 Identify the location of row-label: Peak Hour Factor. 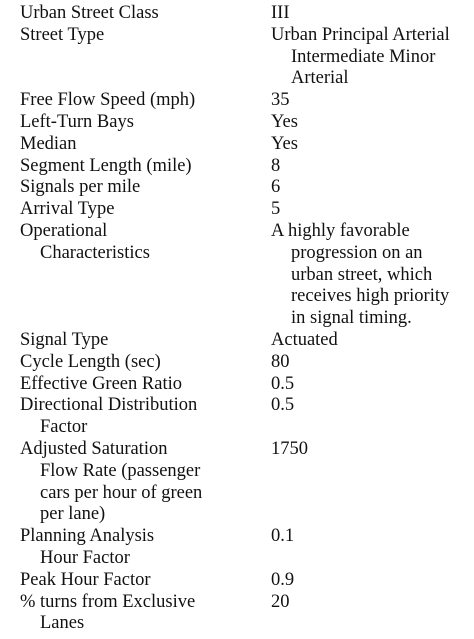
(145, 581).